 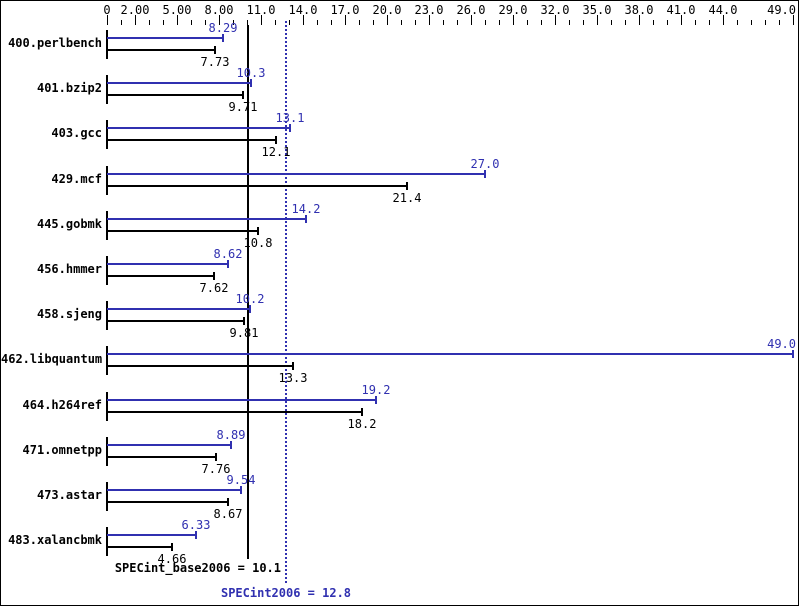 I want to click on axis-tick-label: 32.0, so click(x=555, y=10).